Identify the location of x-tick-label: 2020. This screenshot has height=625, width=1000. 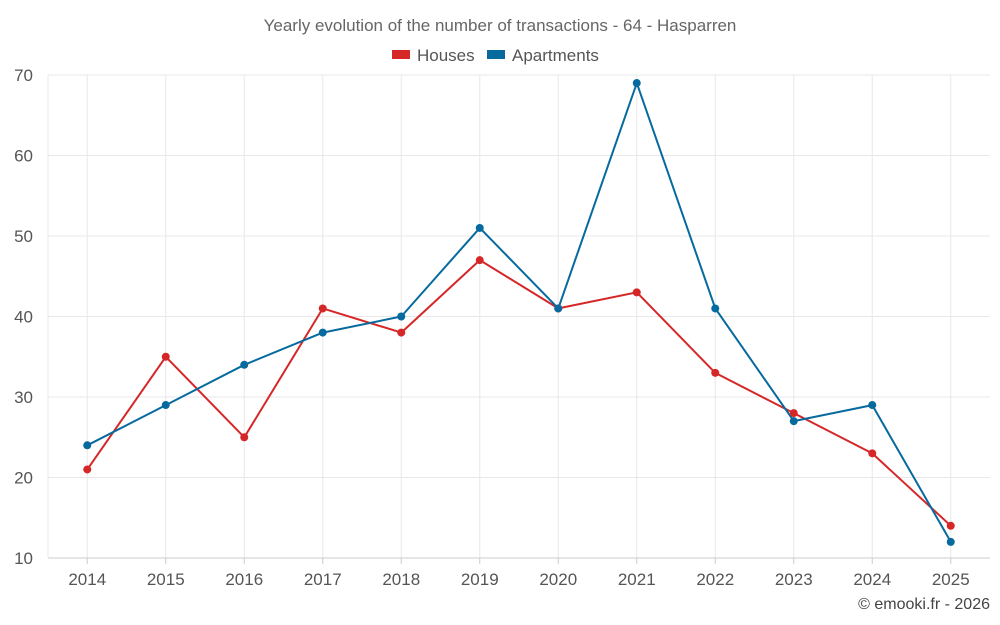
(558, 579).